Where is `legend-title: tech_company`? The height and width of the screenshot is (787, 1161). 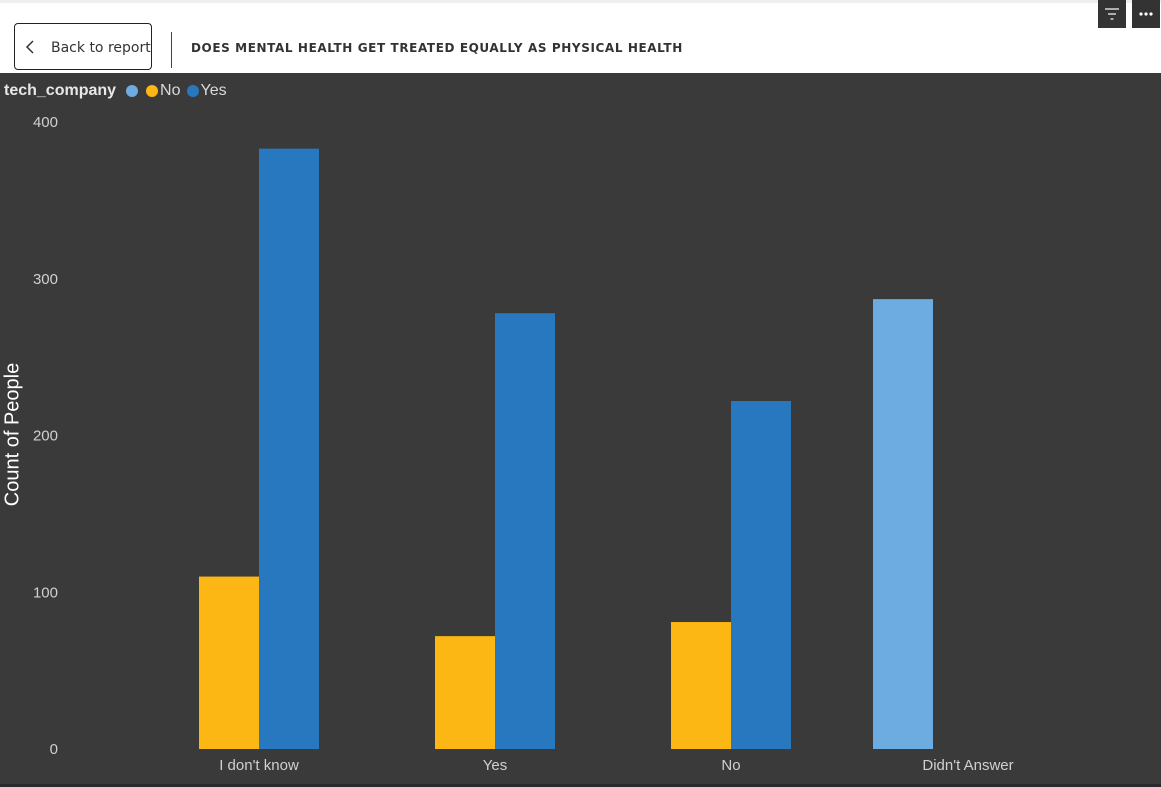
legend-title: tech_company is located at coordinates (60, 90).